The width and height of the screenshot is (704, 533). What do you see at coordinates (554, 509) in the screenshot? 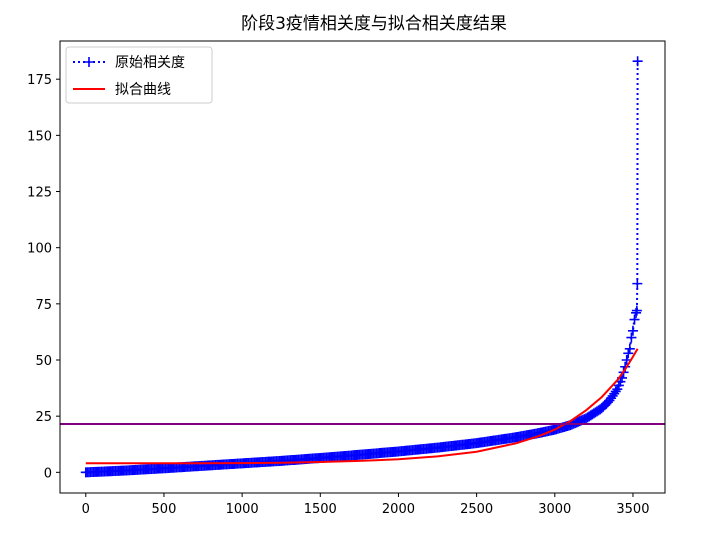
I see `x-tick-label: 3000` at bounding box center [554, 509].